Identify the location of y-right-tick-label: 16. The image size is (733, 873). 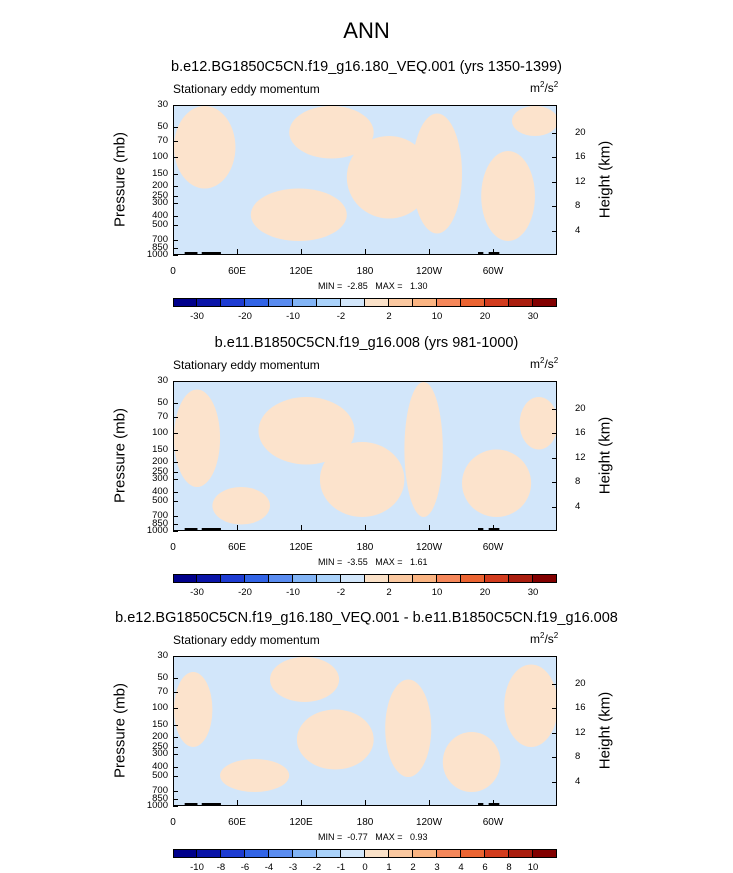
(580, 433).